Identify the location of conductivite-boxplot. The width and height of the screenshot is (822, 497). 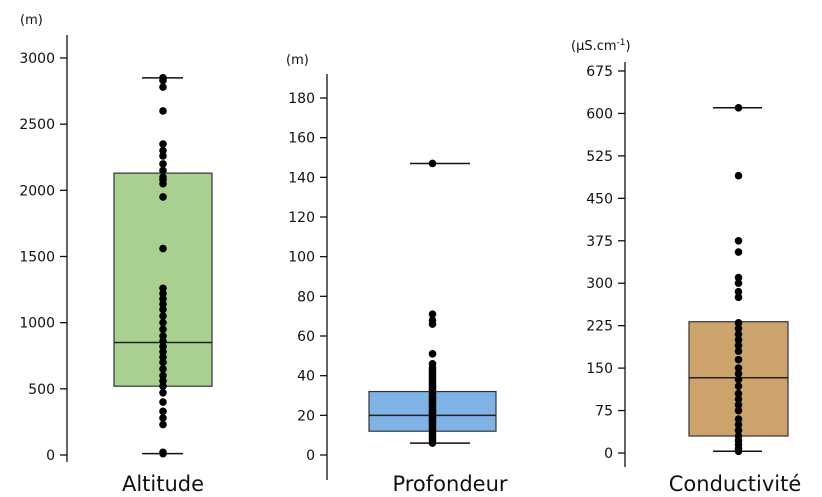
(738, 279).